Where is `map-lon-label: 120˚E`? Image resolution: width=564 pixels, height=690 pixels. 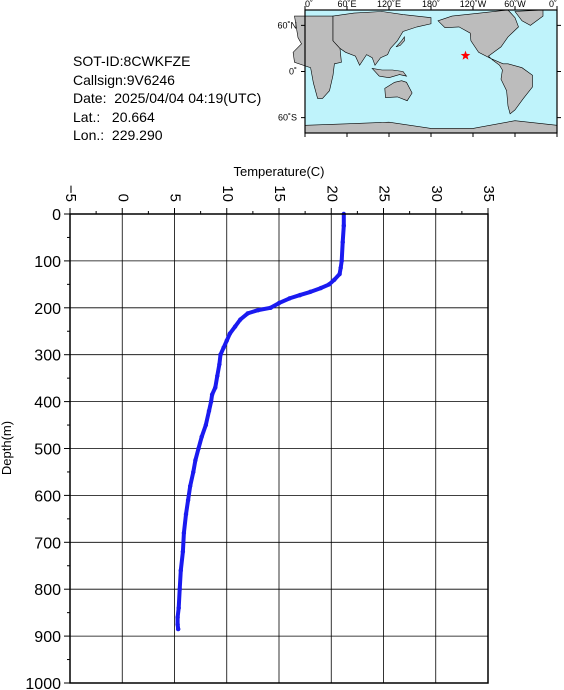
map-lon-label: 120˚E is located at coordinates (389, 4).